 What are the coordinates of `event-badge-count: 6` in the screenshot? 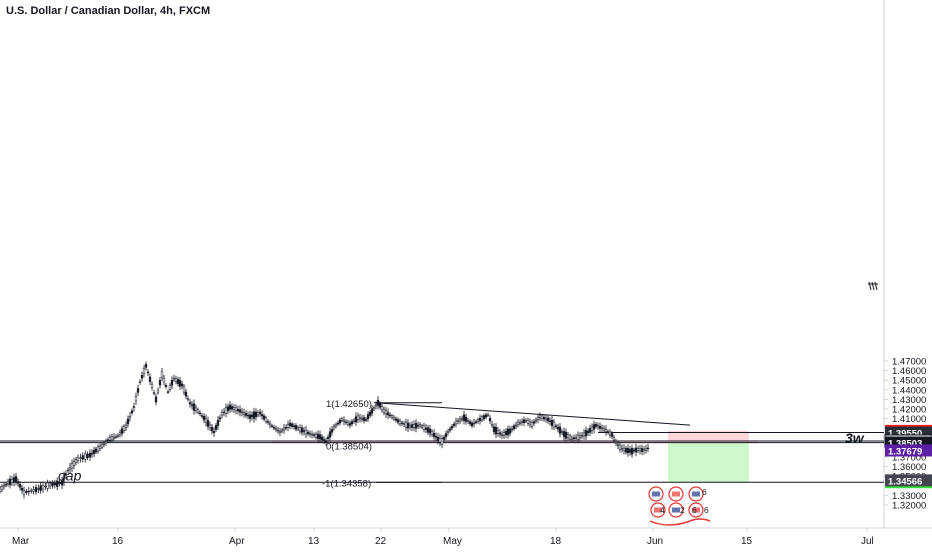 It's located at (706, 510).